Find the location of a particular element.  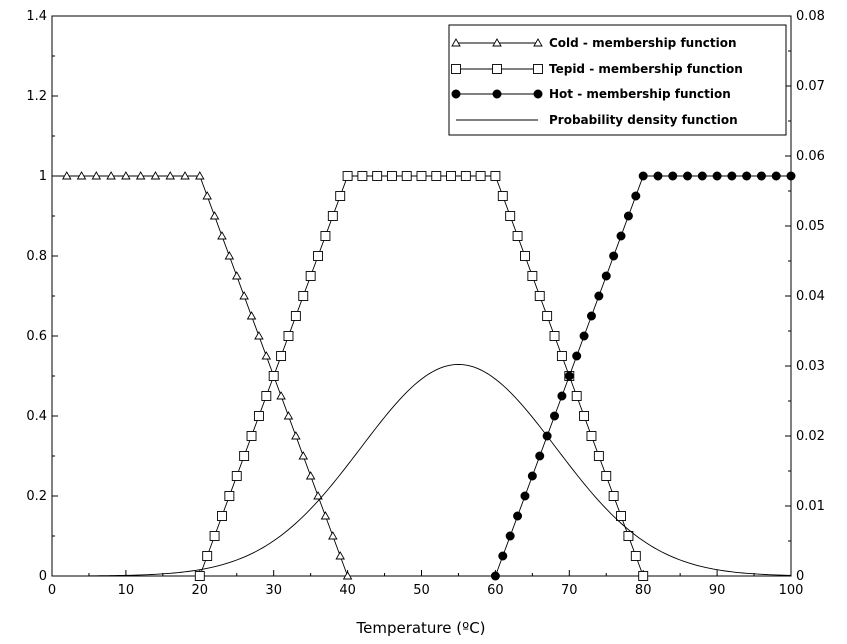

x-axis-ticks: 0 10 20 30 40 50 60 70 80 90 100 is located at coordinates (426, 584).